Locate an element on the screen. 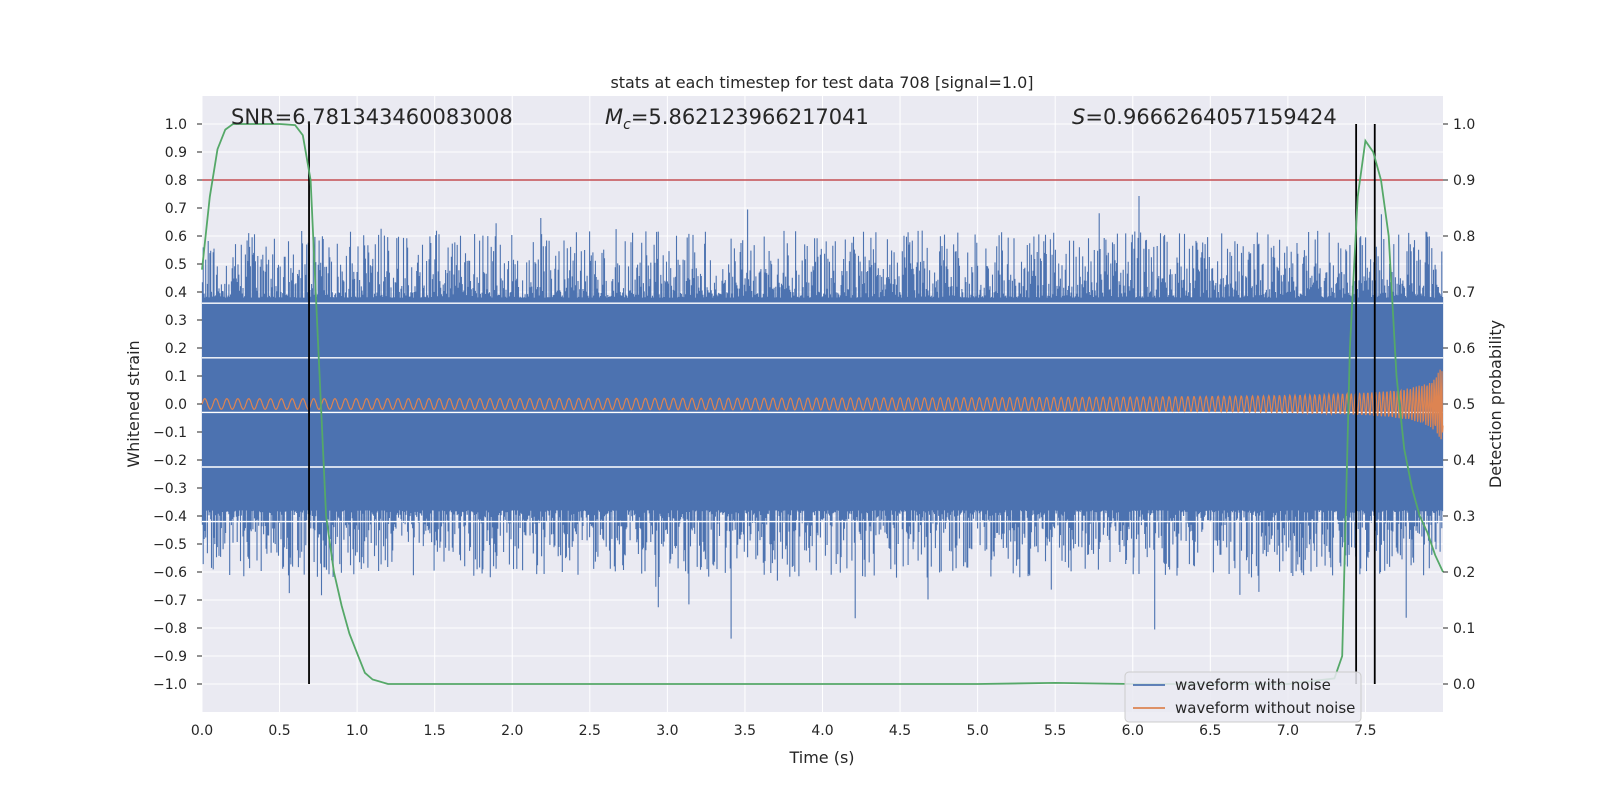  y-tick-label-left: 0.3 is located at coordinates (176, 321).